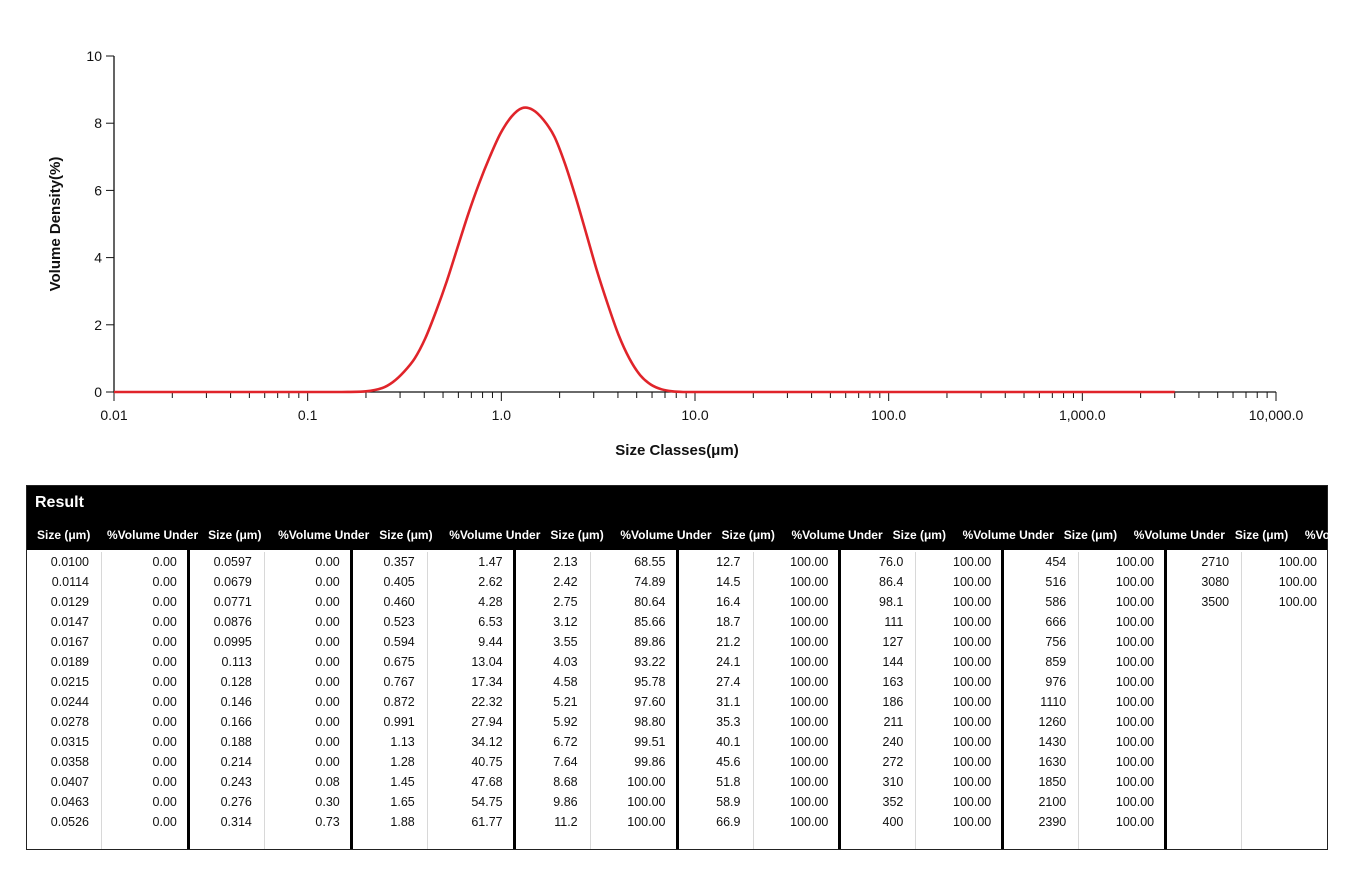  I want to click on size-cell: 0.0995, so click(232, 642).